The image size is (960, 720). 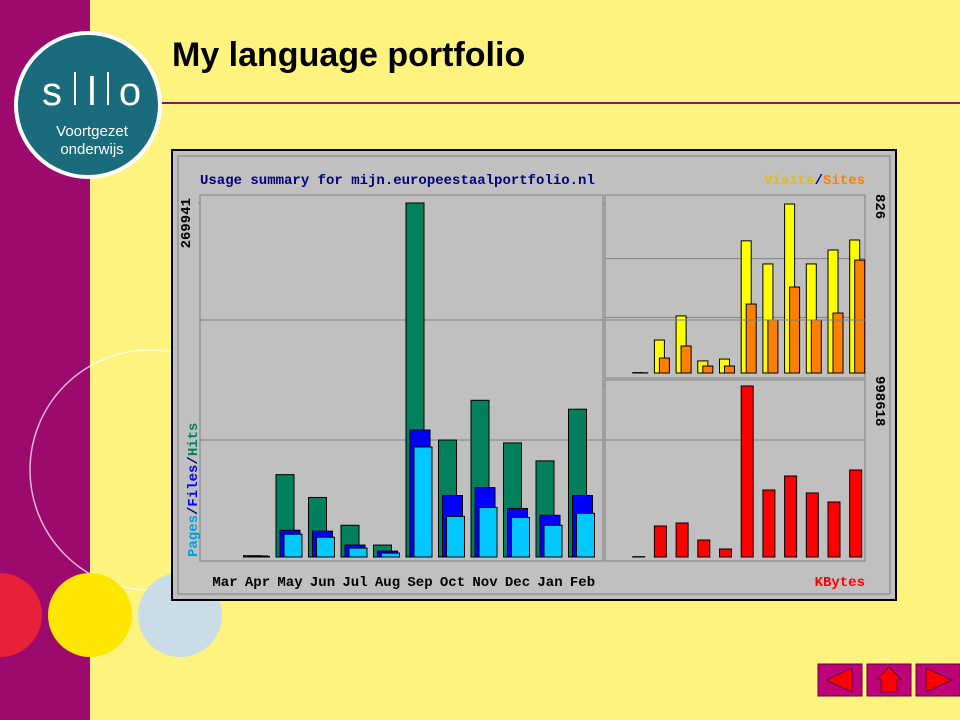 I want to click on x-tick-label: Sep, so click(x=419, y=583).